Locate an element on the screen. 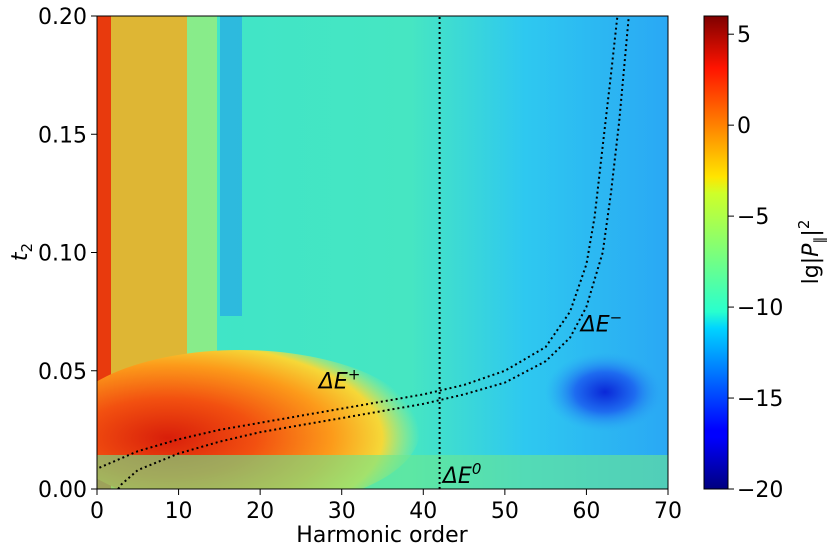 The image size is (830, 554). colorbar-label-p: P is located at coordinates (811, 250).